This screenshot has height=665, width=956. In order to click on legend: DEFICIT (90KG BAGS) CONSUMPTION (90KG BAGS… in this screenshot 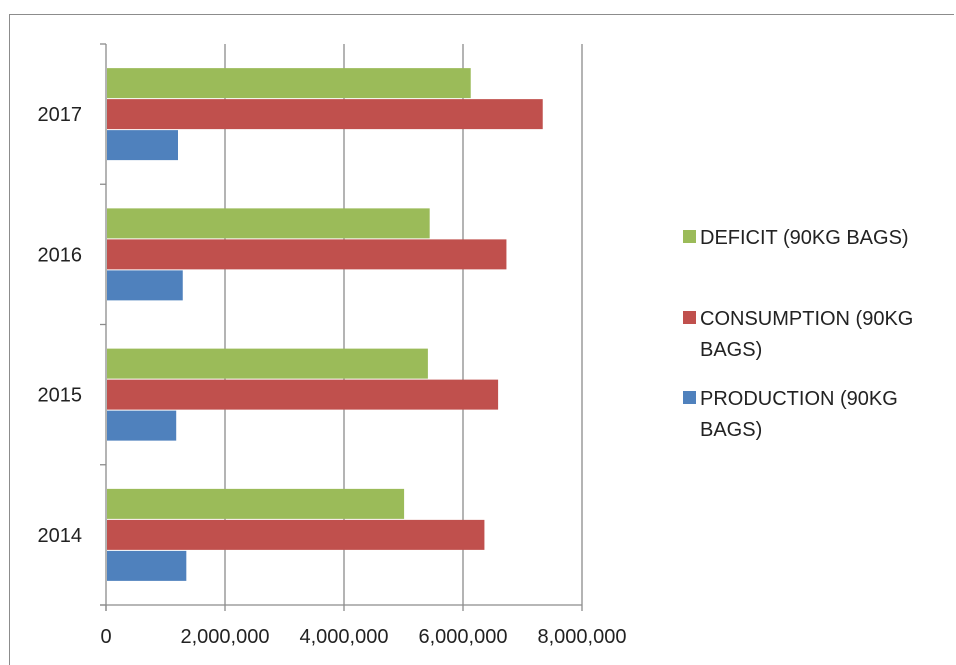, I will do `click(798, 334)`.